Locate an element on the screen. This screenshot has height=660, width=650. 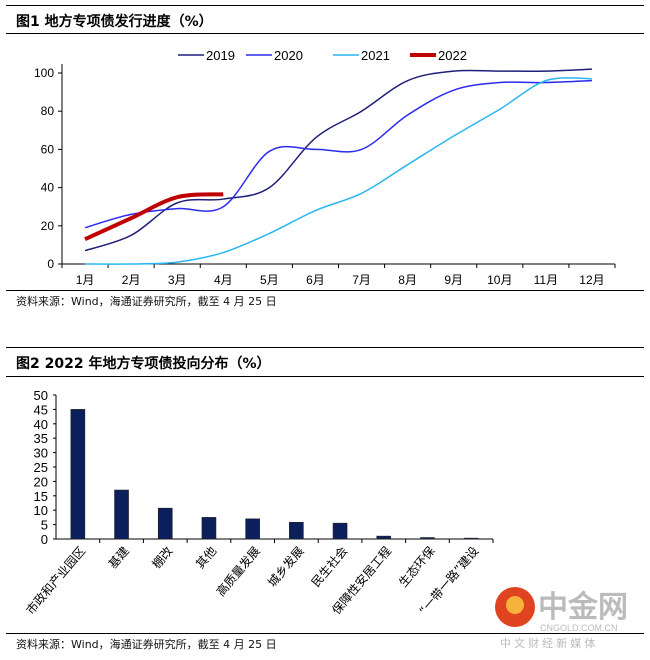
x-tick-label: 5月 is located at coordinates (269, 280).